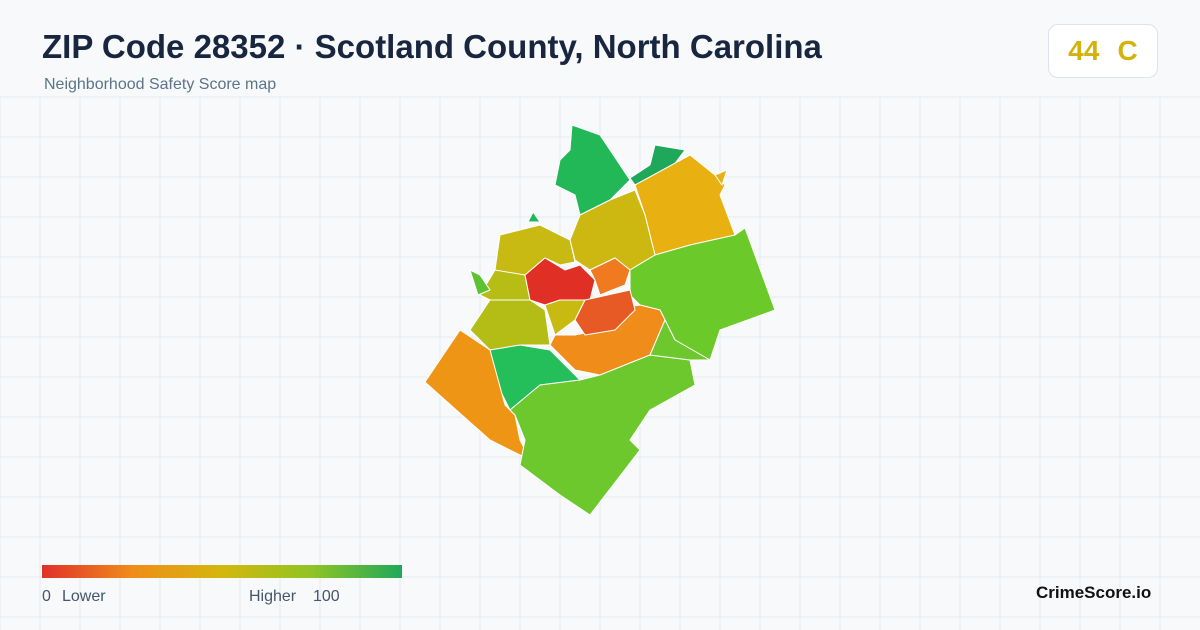 The width and height of the screenshot is (1200, 630). What do you see at coordinates (1127, 50) in the screenshot?
I see `grade: C` at bounding box center [1127, 50].